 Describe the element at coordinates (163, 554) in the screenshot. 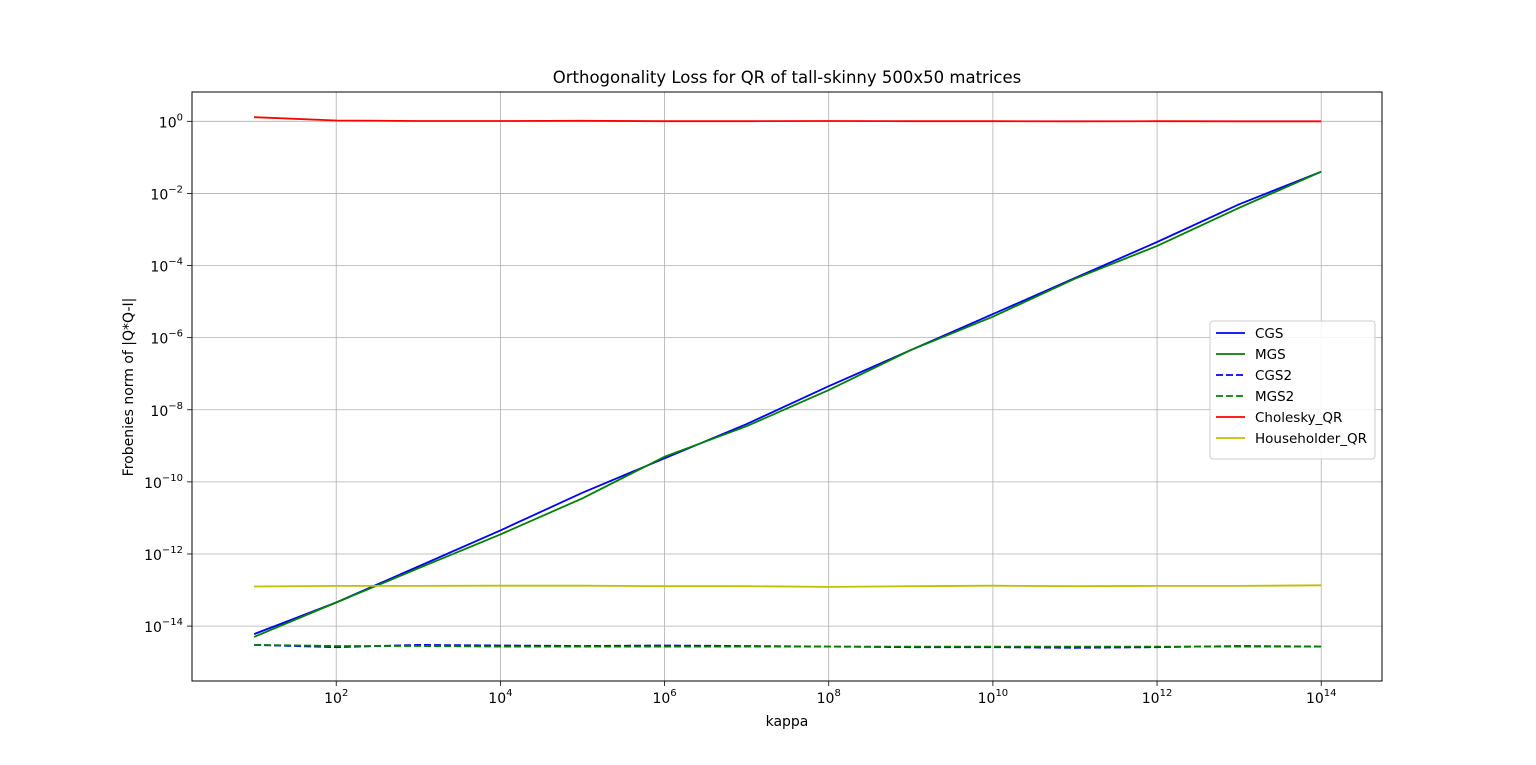

I see `y-tick-label: 10⁻¹²` at that location.